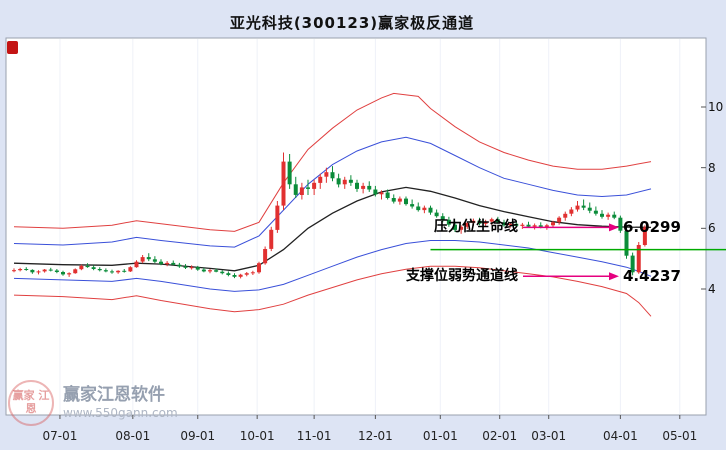 This screenshot has height=450, width=726. What do you see at coordinates (500, 436) in the screenshot?
I see `x-tick-label: 02-01` at bounding box center [500, 436].